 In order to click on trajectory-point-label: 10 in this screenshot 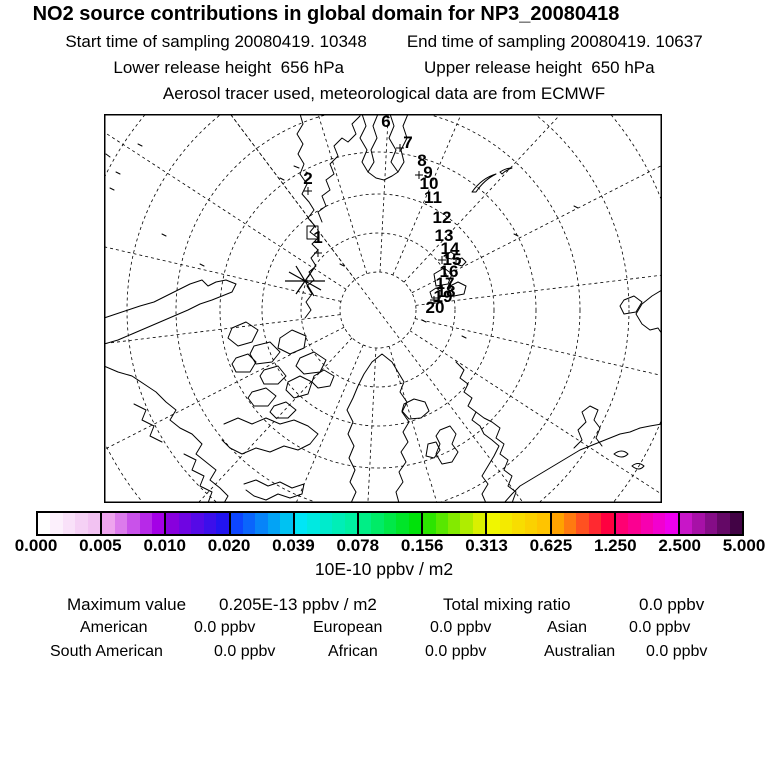, I will do `click(429, 183)`.